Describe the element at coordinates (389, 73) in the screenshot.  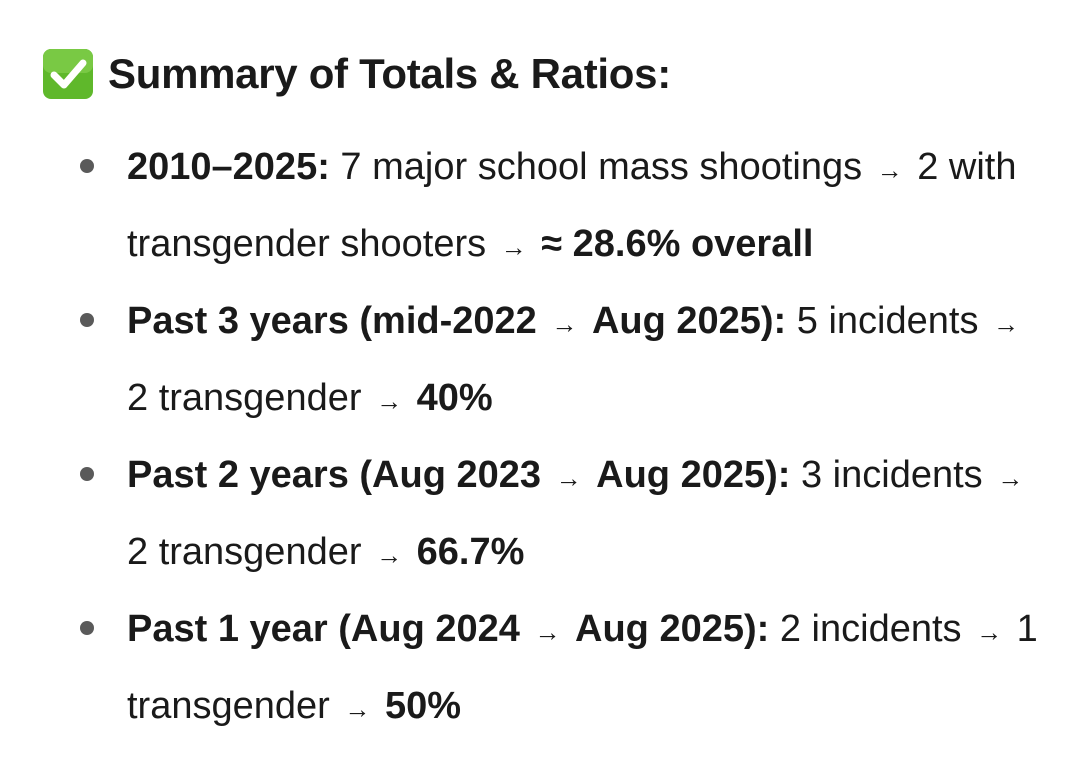
I see `heading-title: Summary of Totals & Ratios:` at that location.